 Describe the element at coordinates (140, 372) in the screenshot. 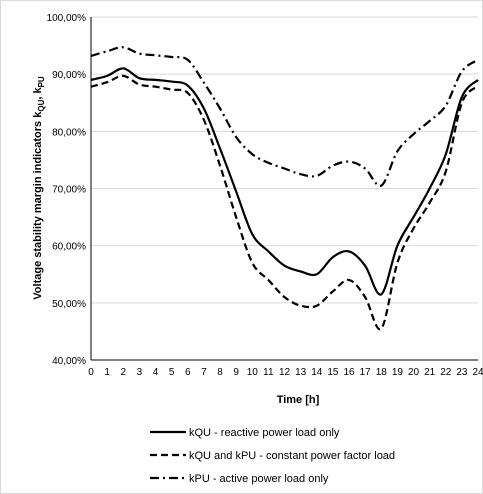

I see `x-tick-label: 3` at that location.